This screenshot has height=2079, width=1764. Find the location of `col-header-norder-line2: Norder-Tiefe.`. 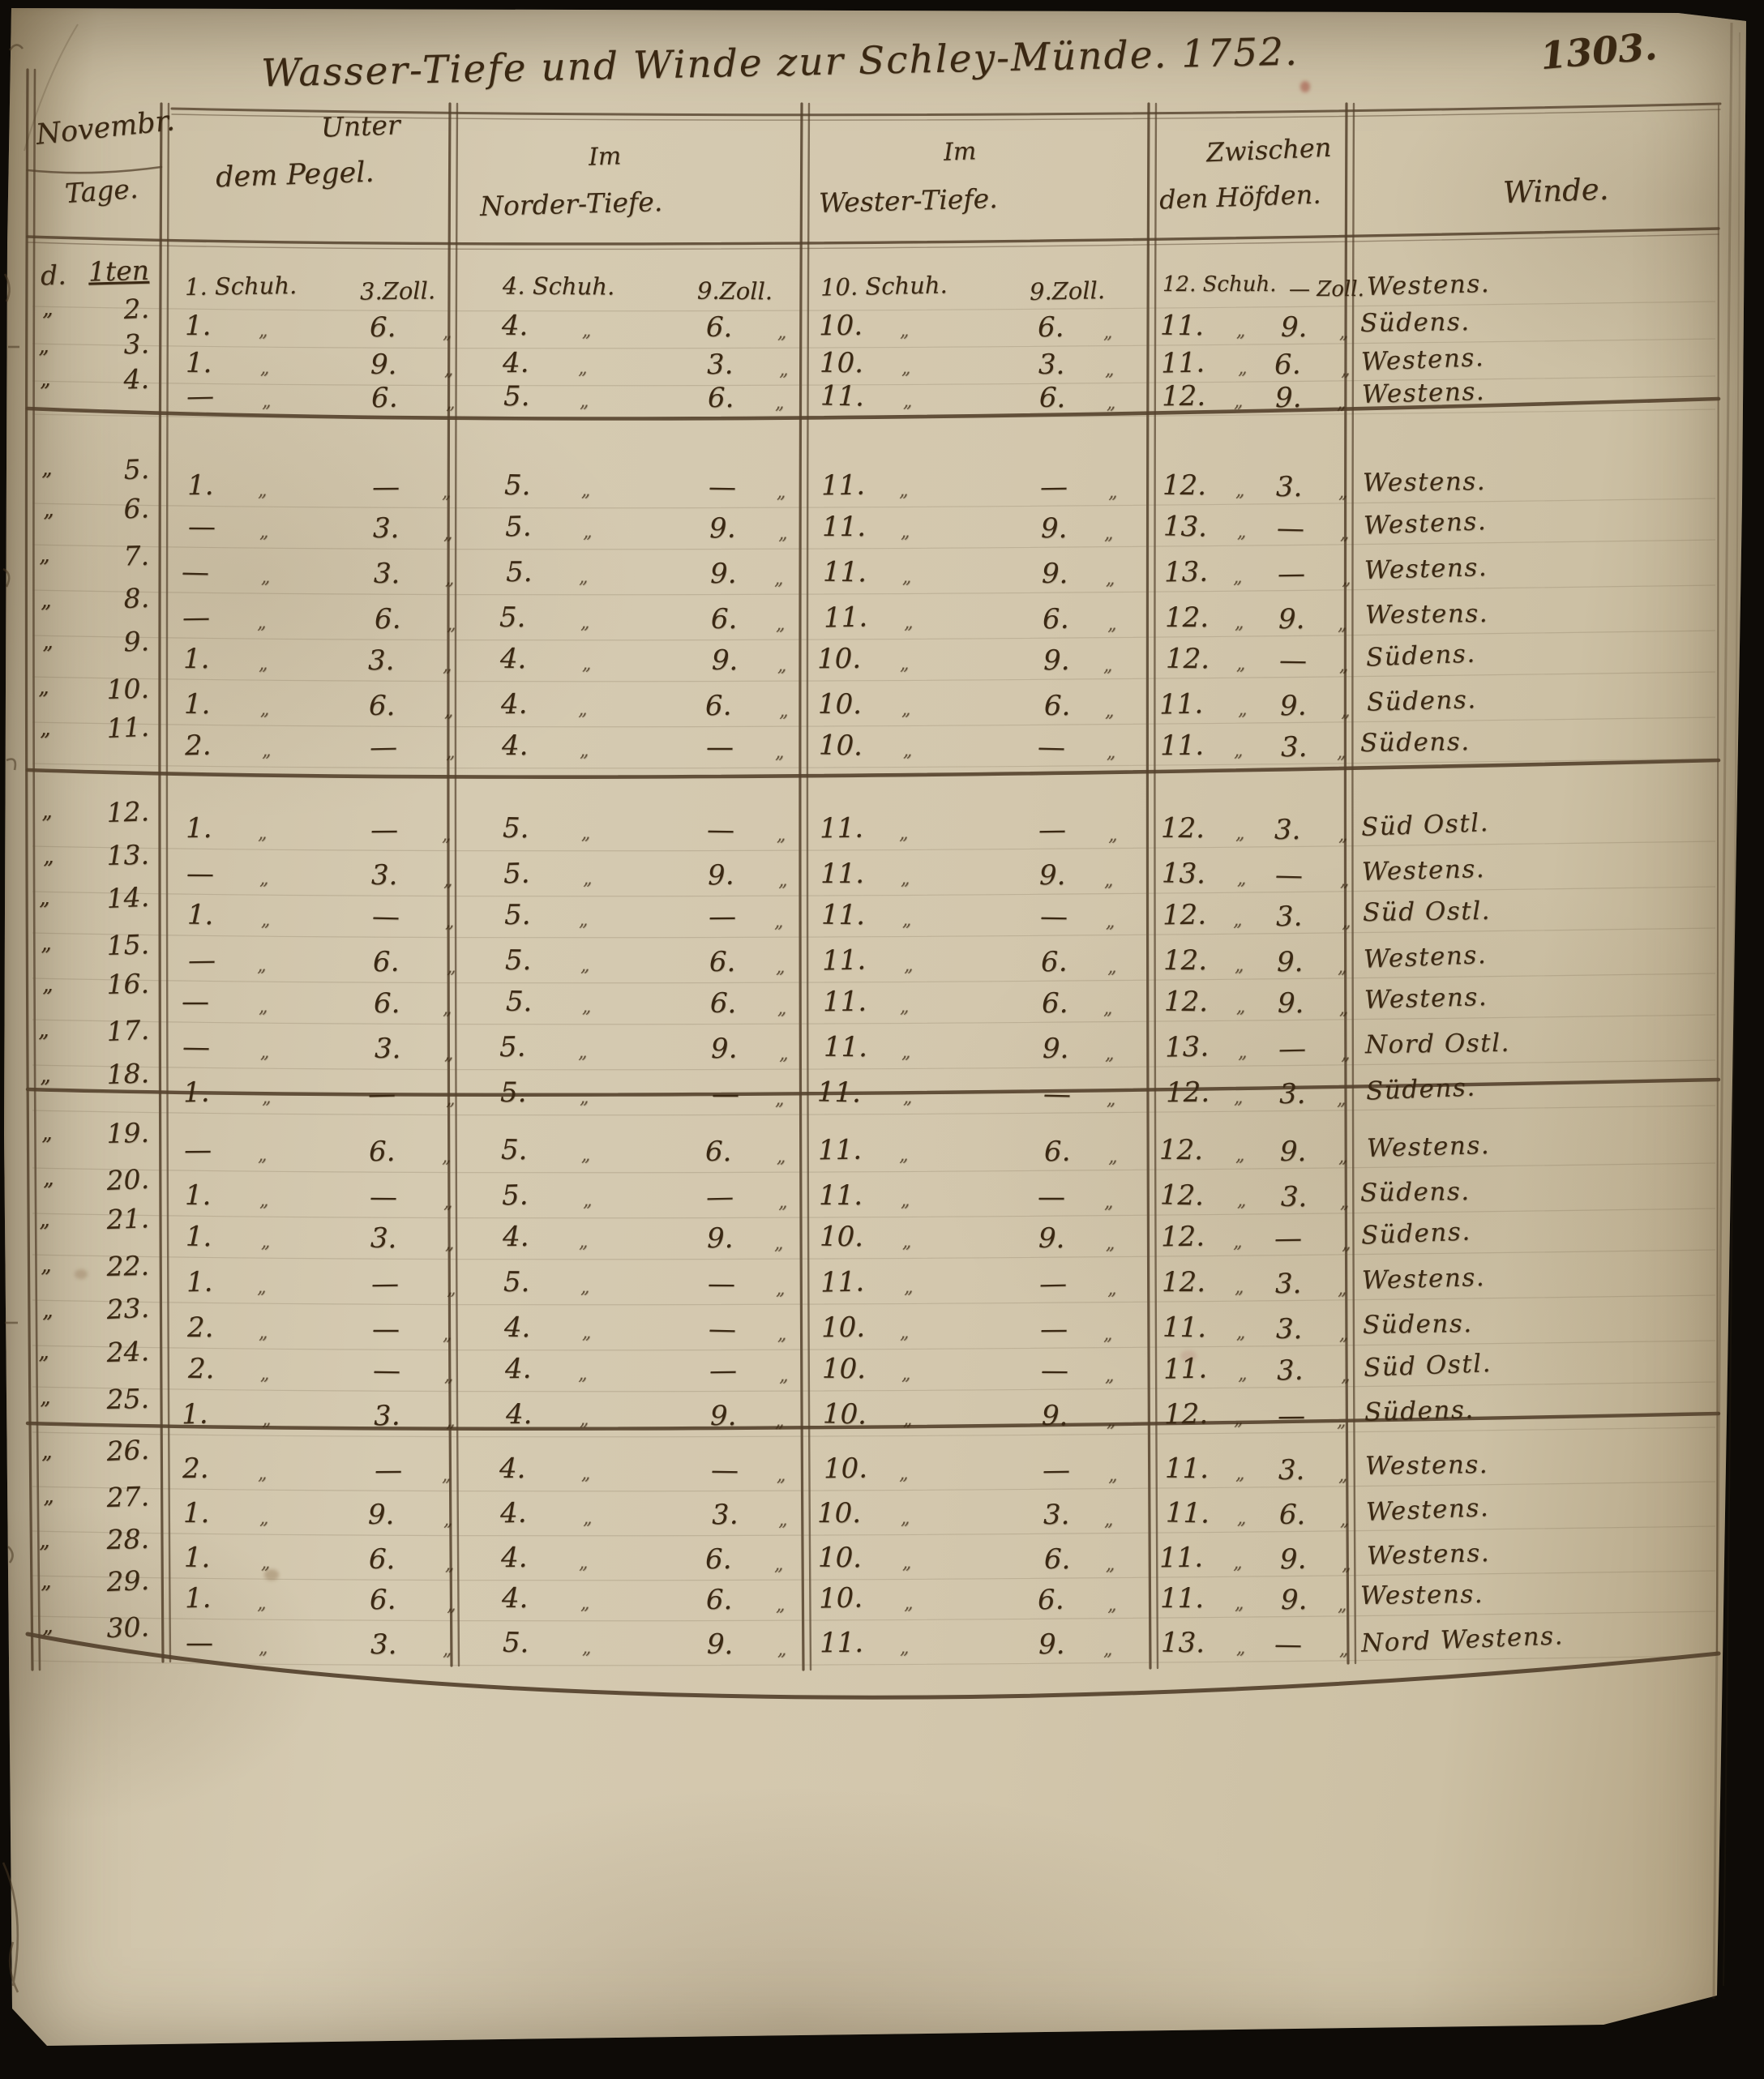

col-header-norder-line2: Norder-Tiefe. is located at coordinates (571, 204).